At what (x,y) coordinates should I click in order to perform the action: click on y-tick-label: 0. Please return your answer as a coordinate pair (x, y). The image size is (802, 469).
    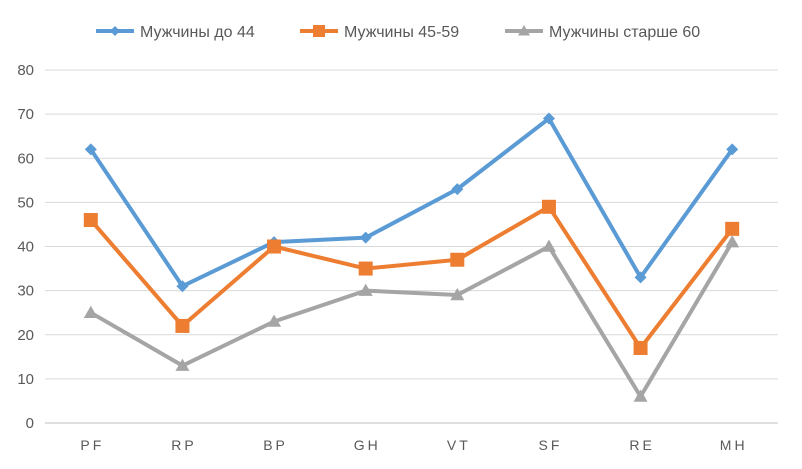
    Looking at the image, I should click on (30, 423).